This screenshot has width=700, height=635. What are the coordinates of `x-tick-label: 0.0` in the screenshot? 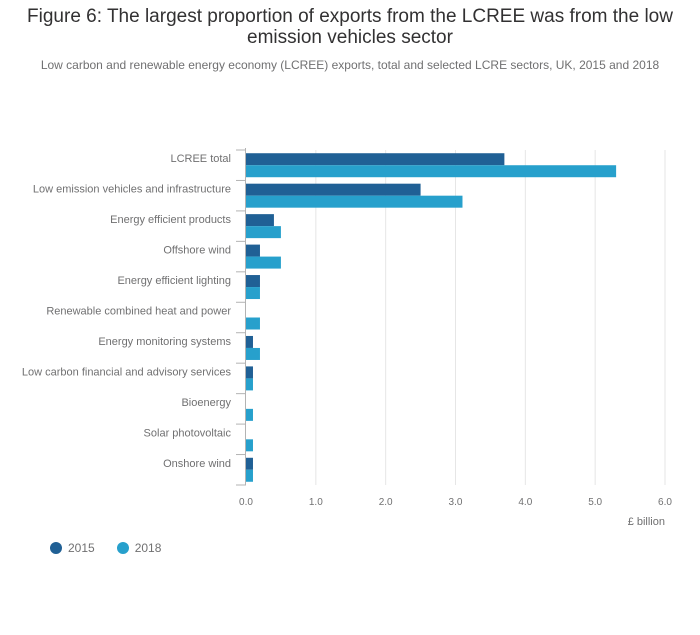 It's located at (246, 502).